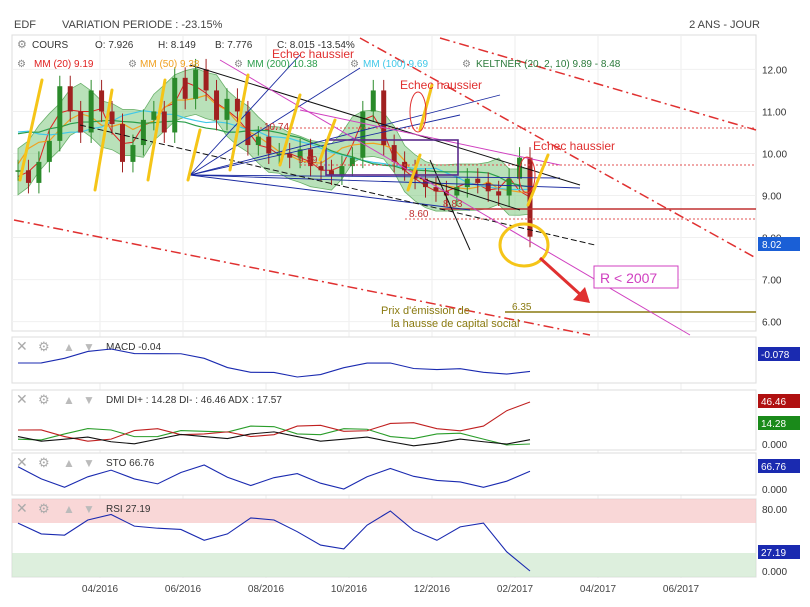  I want to click on level-6-35: 6.35, so click(522, 307).